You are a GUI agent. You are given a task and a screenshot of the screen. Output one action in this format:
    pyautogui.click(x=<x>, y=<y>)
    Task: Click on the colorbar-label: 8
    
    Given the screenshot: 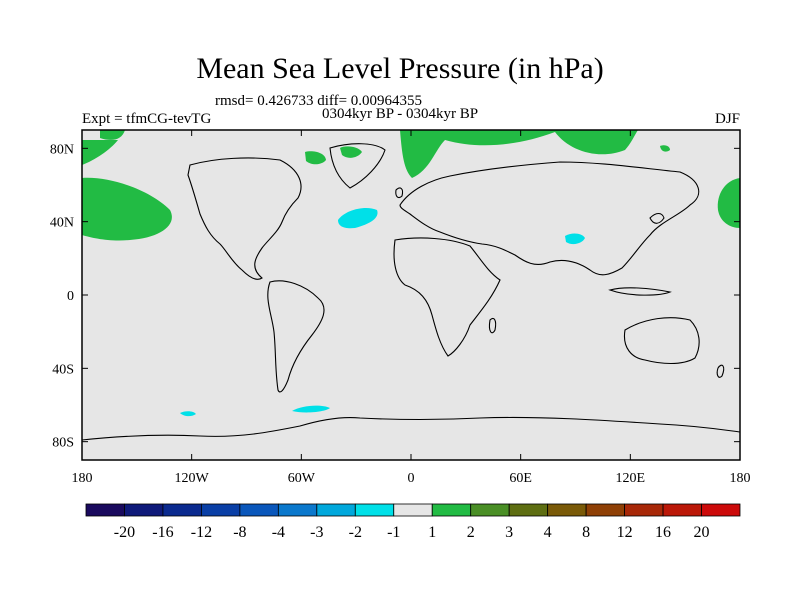 What is the action you would take?
    pyautogui.click(x=586, y=532)
    